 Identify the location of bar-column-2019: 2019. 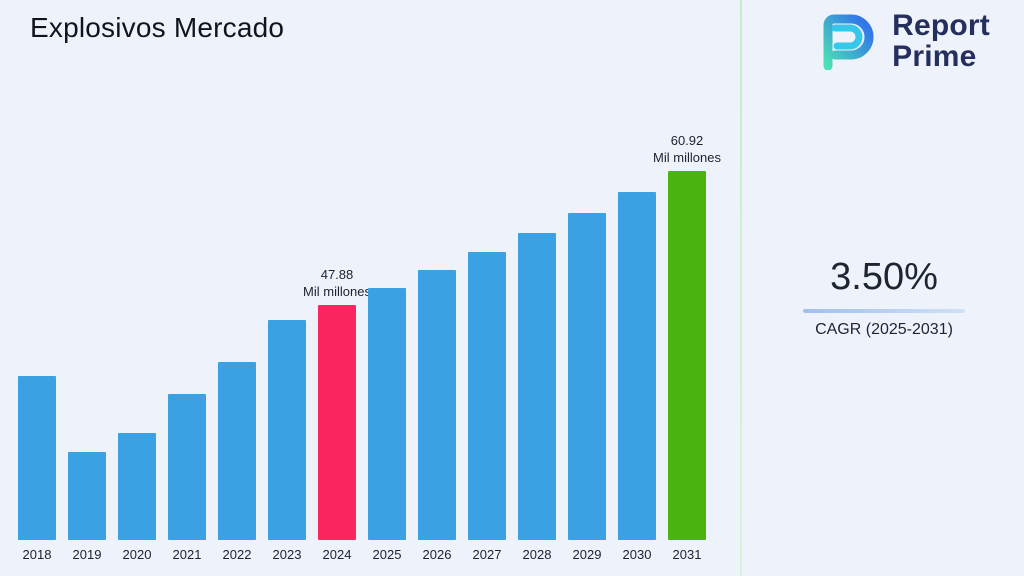
(87, 507).